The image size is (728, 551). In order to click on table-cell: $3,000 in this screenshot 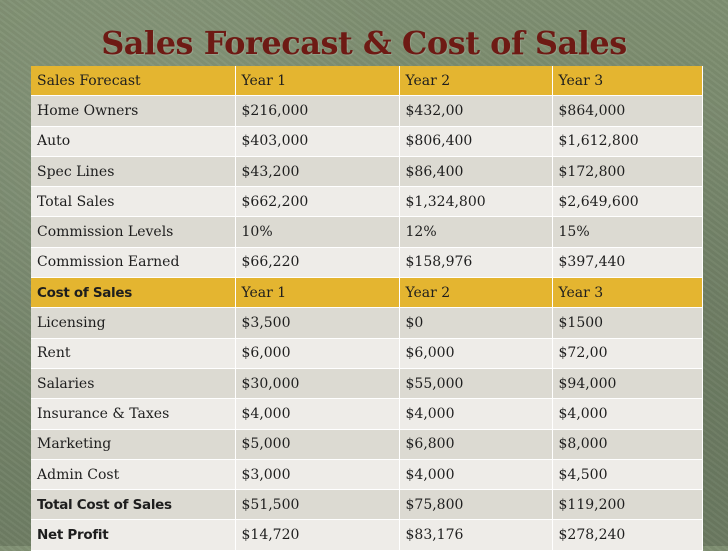, I will do `click(317, 475)`.